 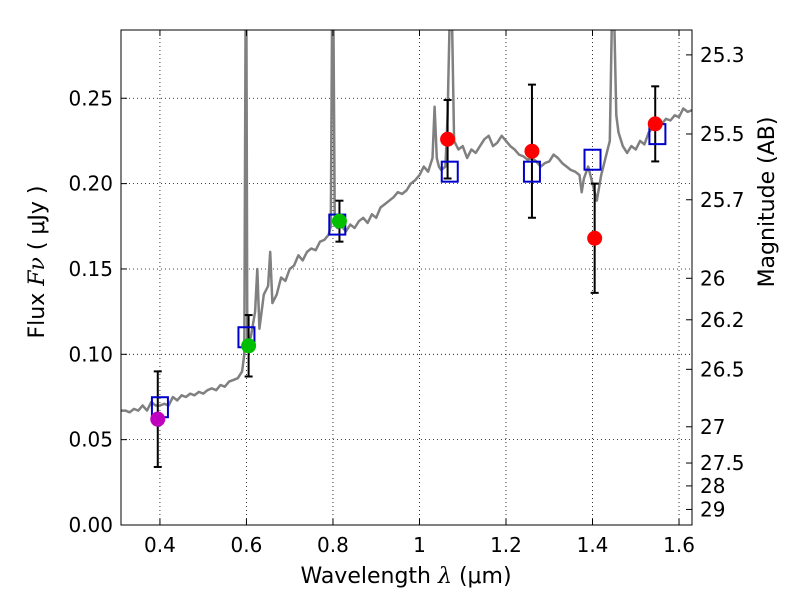 I want to click on y-tick-label: 0.00, so click(x=90, y=525).